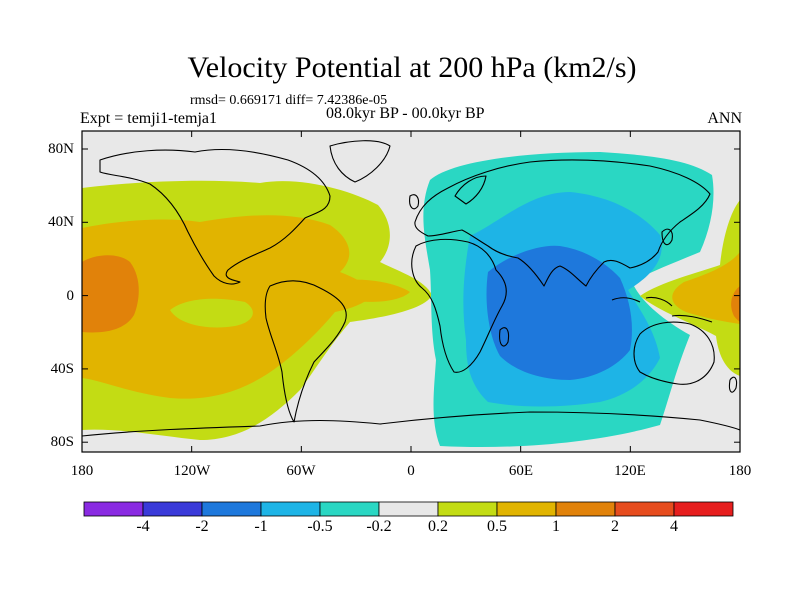 This screenshot has width=800, height=600. I want to click on colorbar-label: -0.2, so click(379, 526).